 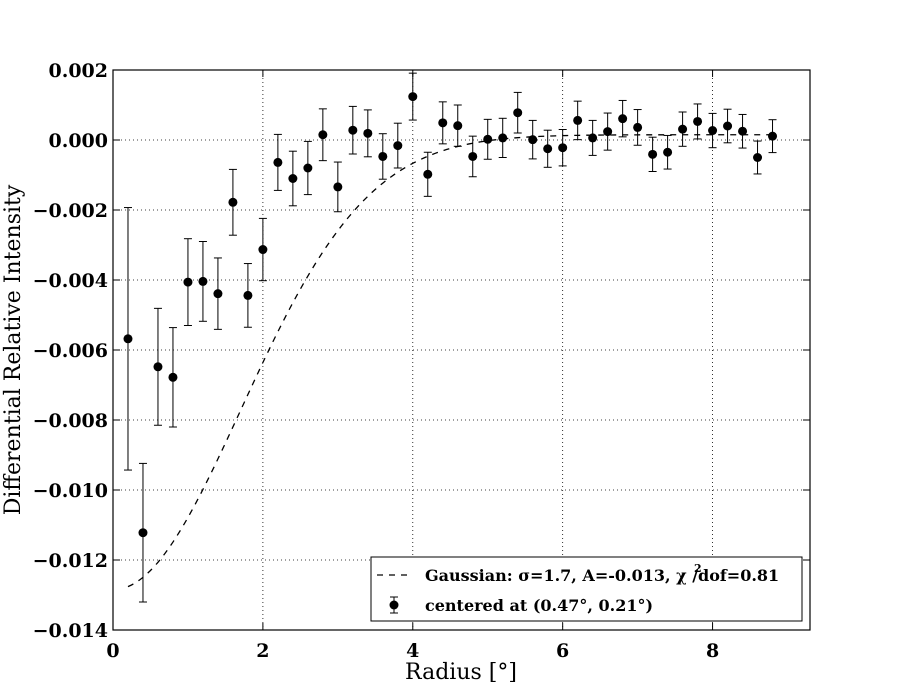 What do you see at coordinates (70, 631) in the screenshot?
I see `y-tick-label: −0.014` at bounding box center [70, 631].